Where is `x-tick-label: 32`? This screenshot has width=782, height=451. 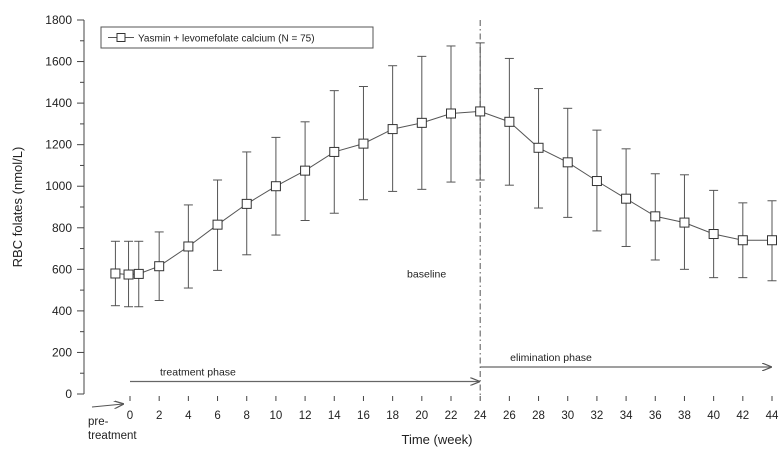
x-tick-label: 32 is located at coordinates (597, 416).